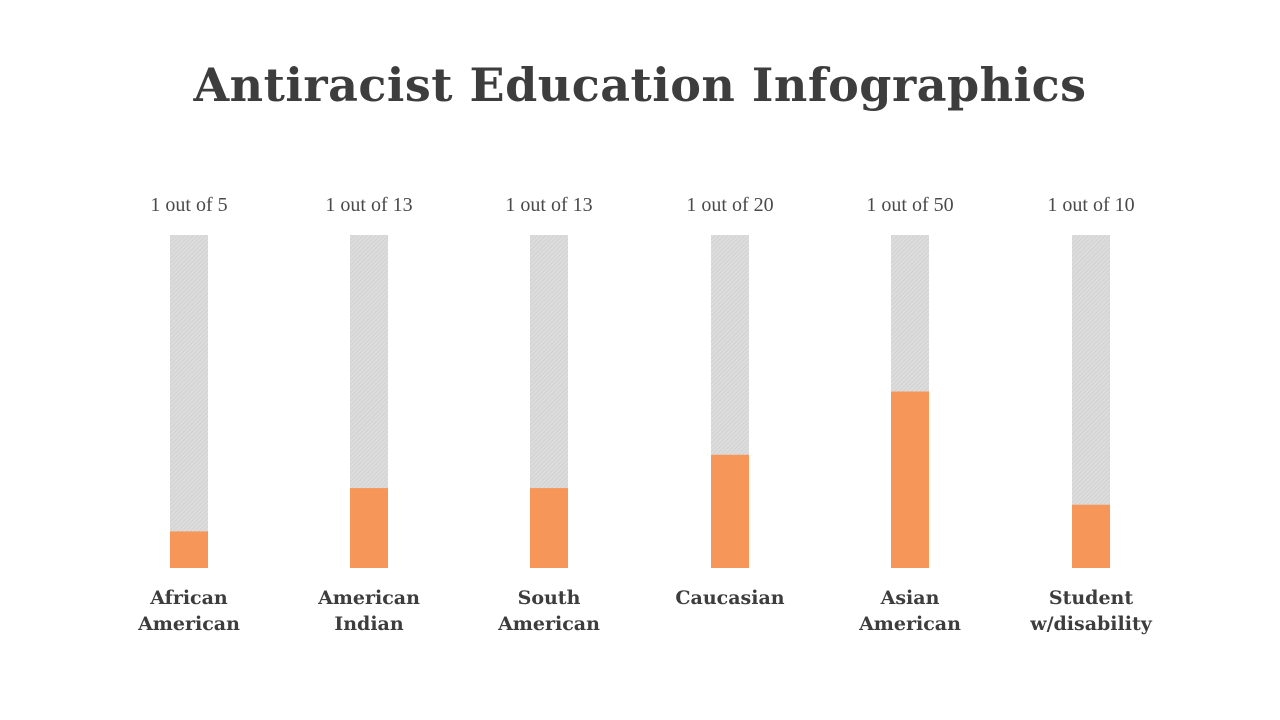  What do you see at coordinates (188, 598) in the screenshot?
I see `category-label-0-0: African` at bounding box center [188, 598].